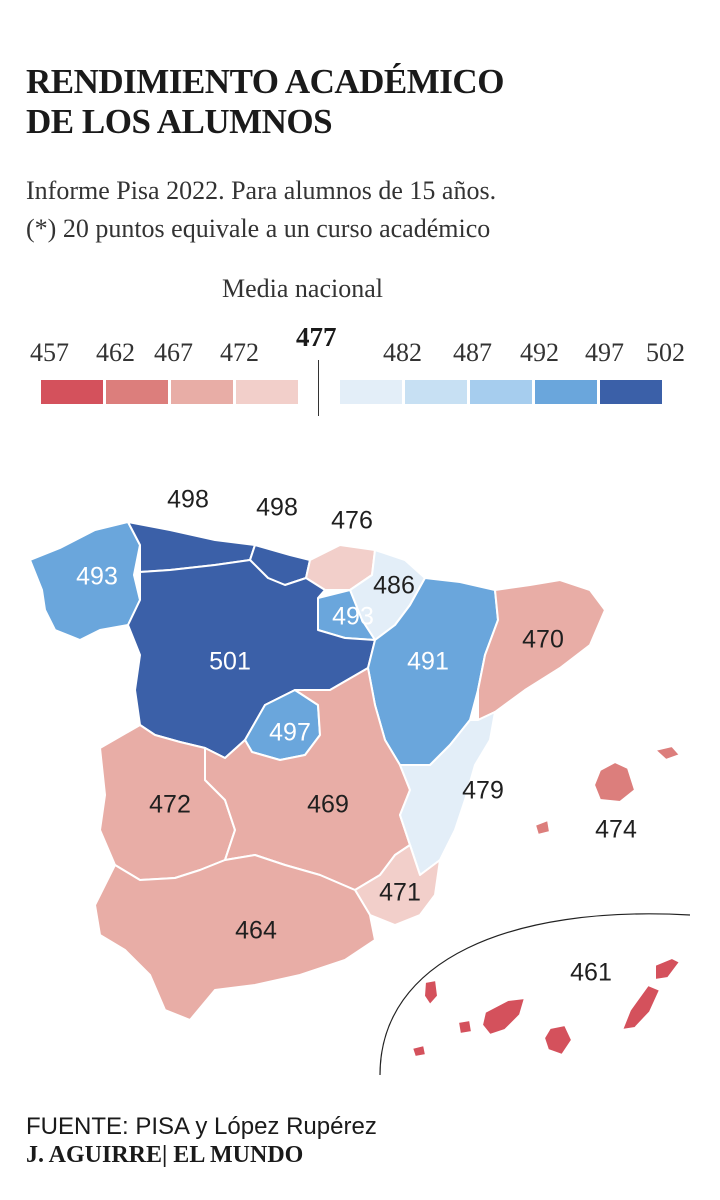 This screenshot has width=720, height=1200. Describe the element at coordinates (503, 1016) in the screenshot. I see `region-canarias-tenerife` at that location.